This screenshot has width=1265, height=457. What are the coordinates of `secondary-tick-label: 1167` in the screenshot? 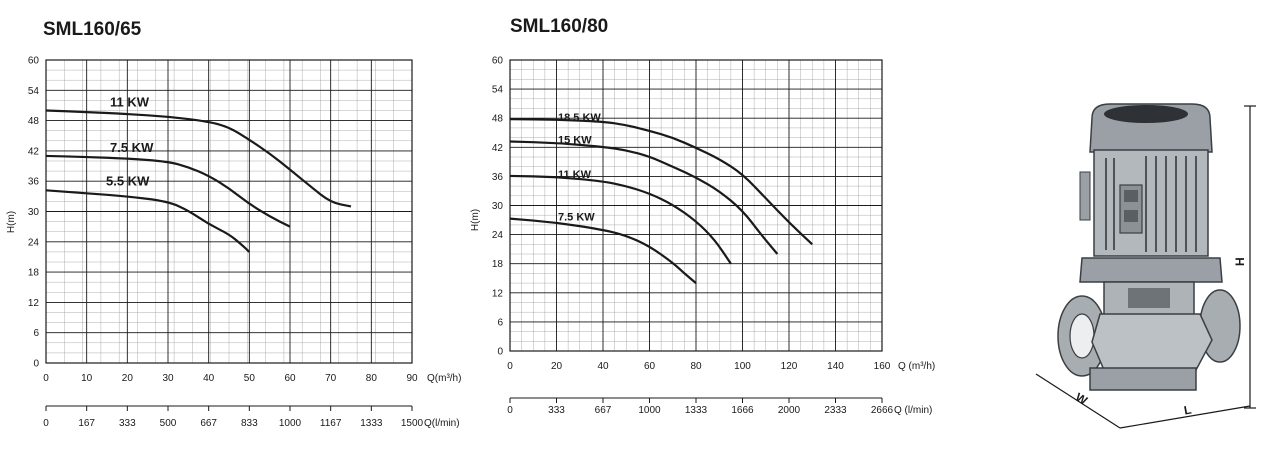 It's located at (331, 423).